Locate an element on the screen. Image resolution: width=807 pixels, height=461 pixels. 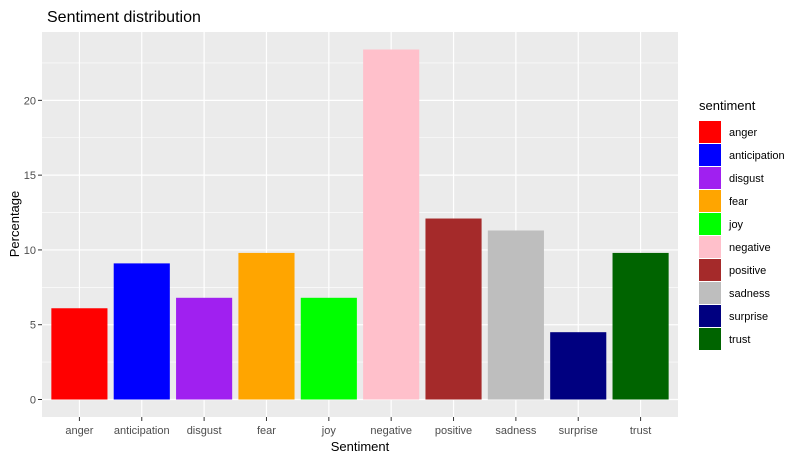
y-axis-ticks: 0 5 10 15 20 is located at coordinates (33, 251).